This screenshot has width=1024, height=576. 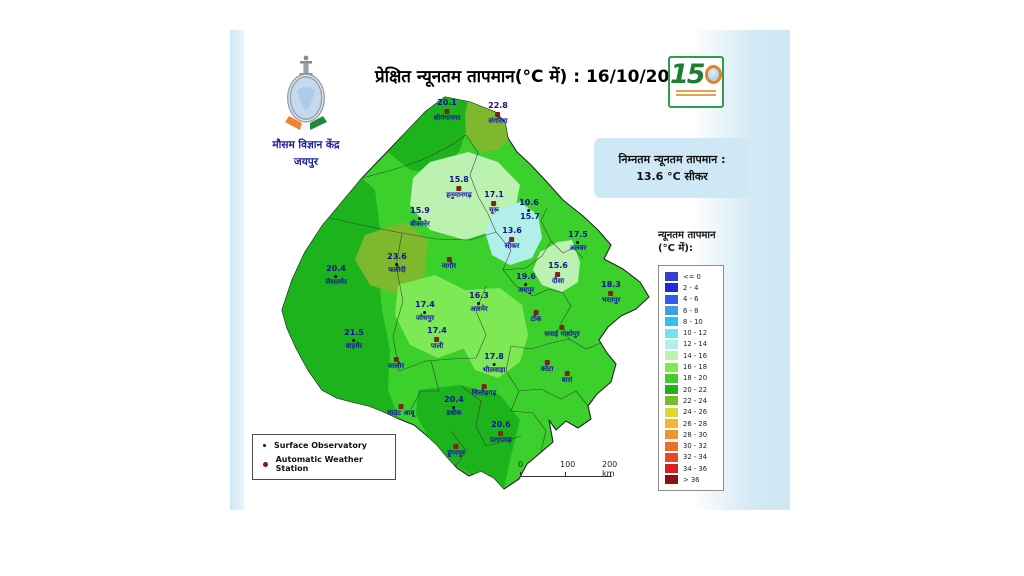 What do you see at coordinates (447, 117) in the screenshot?
I see `station-name: श्रीगंगानगर` at bounding box center [447, 117].